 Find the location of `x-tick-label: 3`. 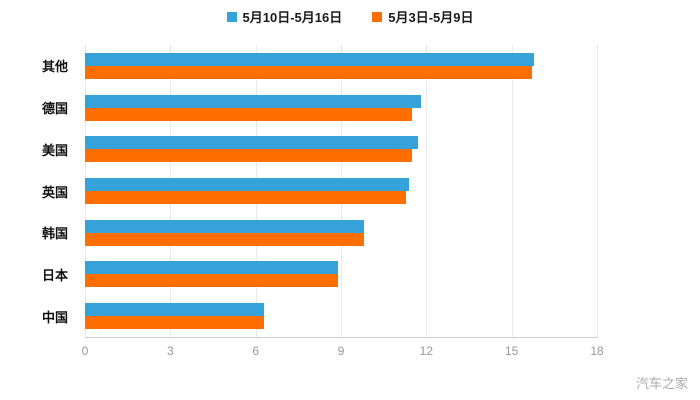

x-tick-label: 3 is located at coordinates (170, 351).